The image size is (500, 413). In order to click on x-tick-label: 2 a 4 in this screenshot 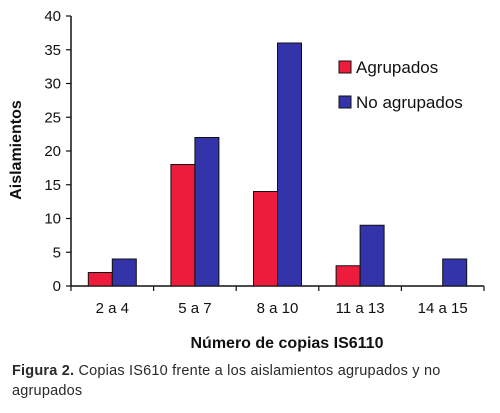, I will do `click(112, 308)`.